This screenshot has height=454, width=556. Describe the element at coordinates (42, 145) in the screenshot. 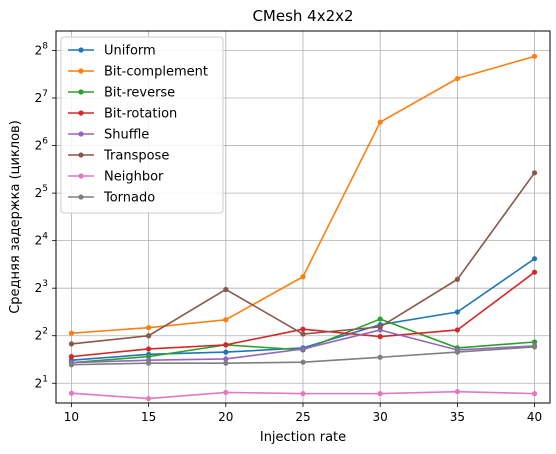

I see `y-tick-label: 26` at that location.